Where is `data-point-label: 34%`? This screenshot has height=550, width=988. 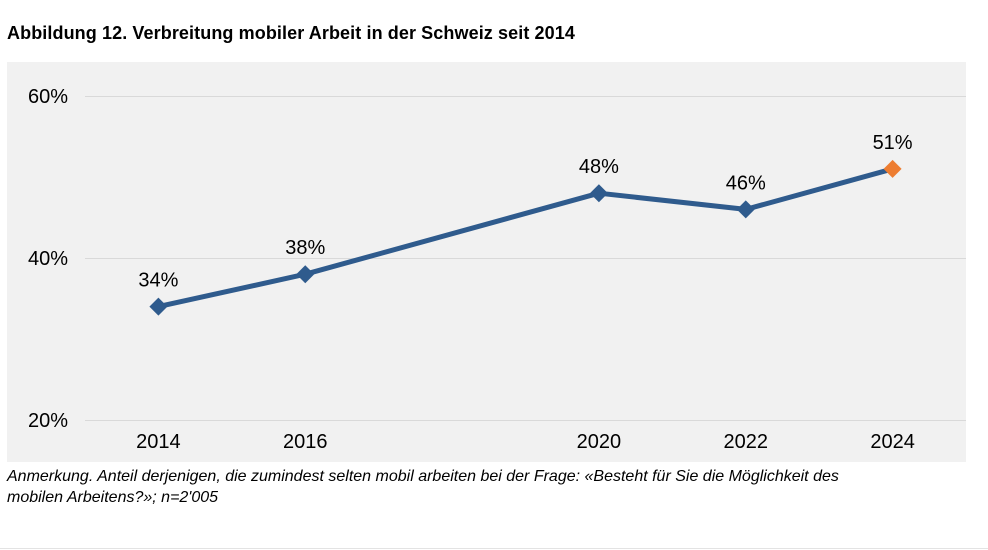 data-point-label: 34% is located at coordinates (158, 281).